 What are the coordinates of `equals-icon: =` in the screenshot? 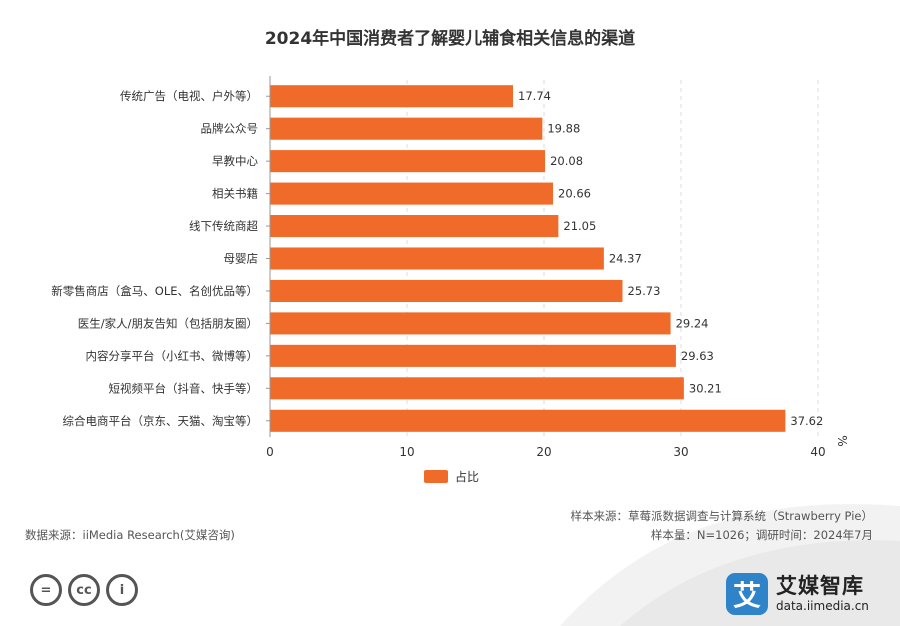 It's located at (46, 590).